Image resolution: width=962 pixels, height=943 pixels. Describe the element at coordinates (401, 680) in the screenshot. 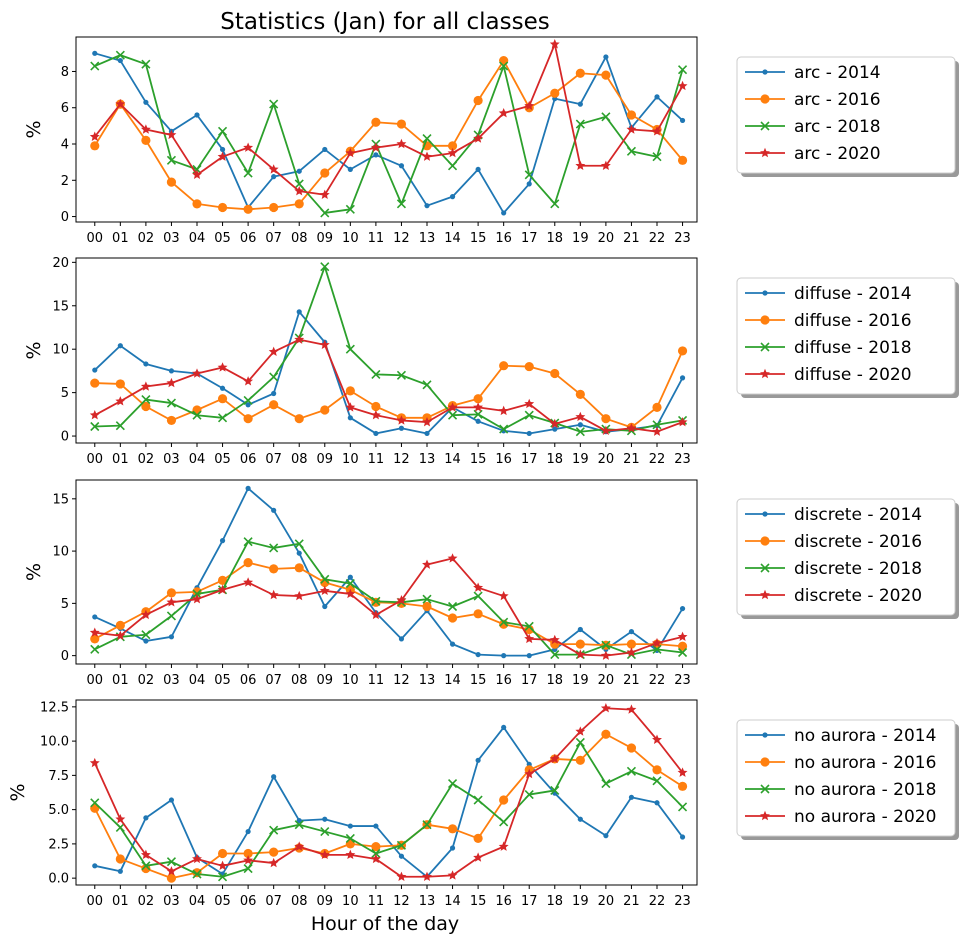

I see `x-tick-label: 12` at that location.